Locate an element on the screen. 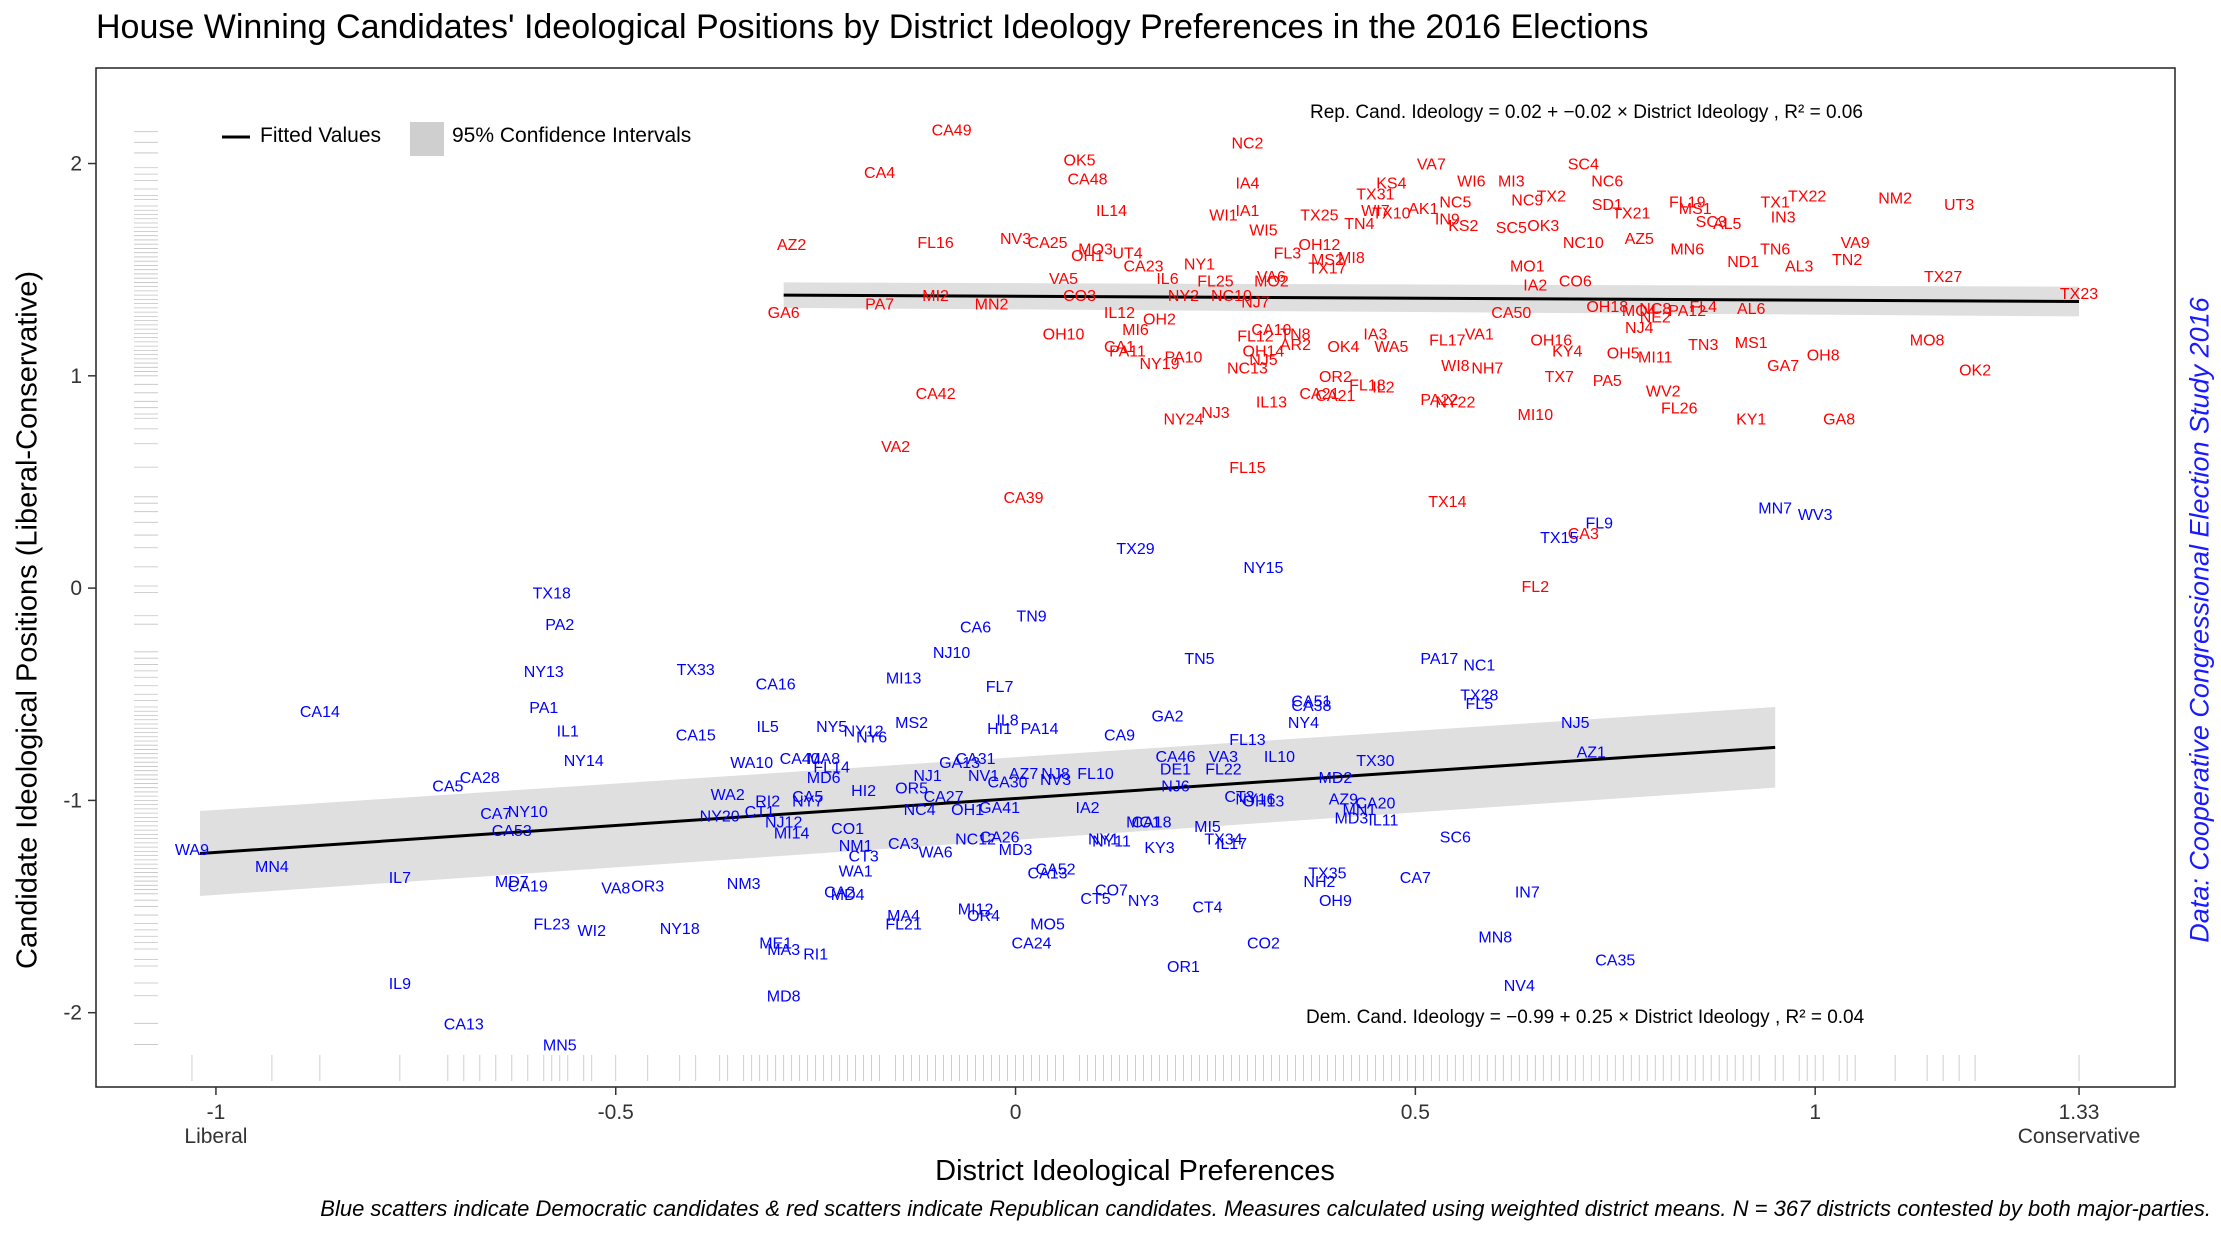  y-tick-label: 2 is located at coordinates (76, 164).